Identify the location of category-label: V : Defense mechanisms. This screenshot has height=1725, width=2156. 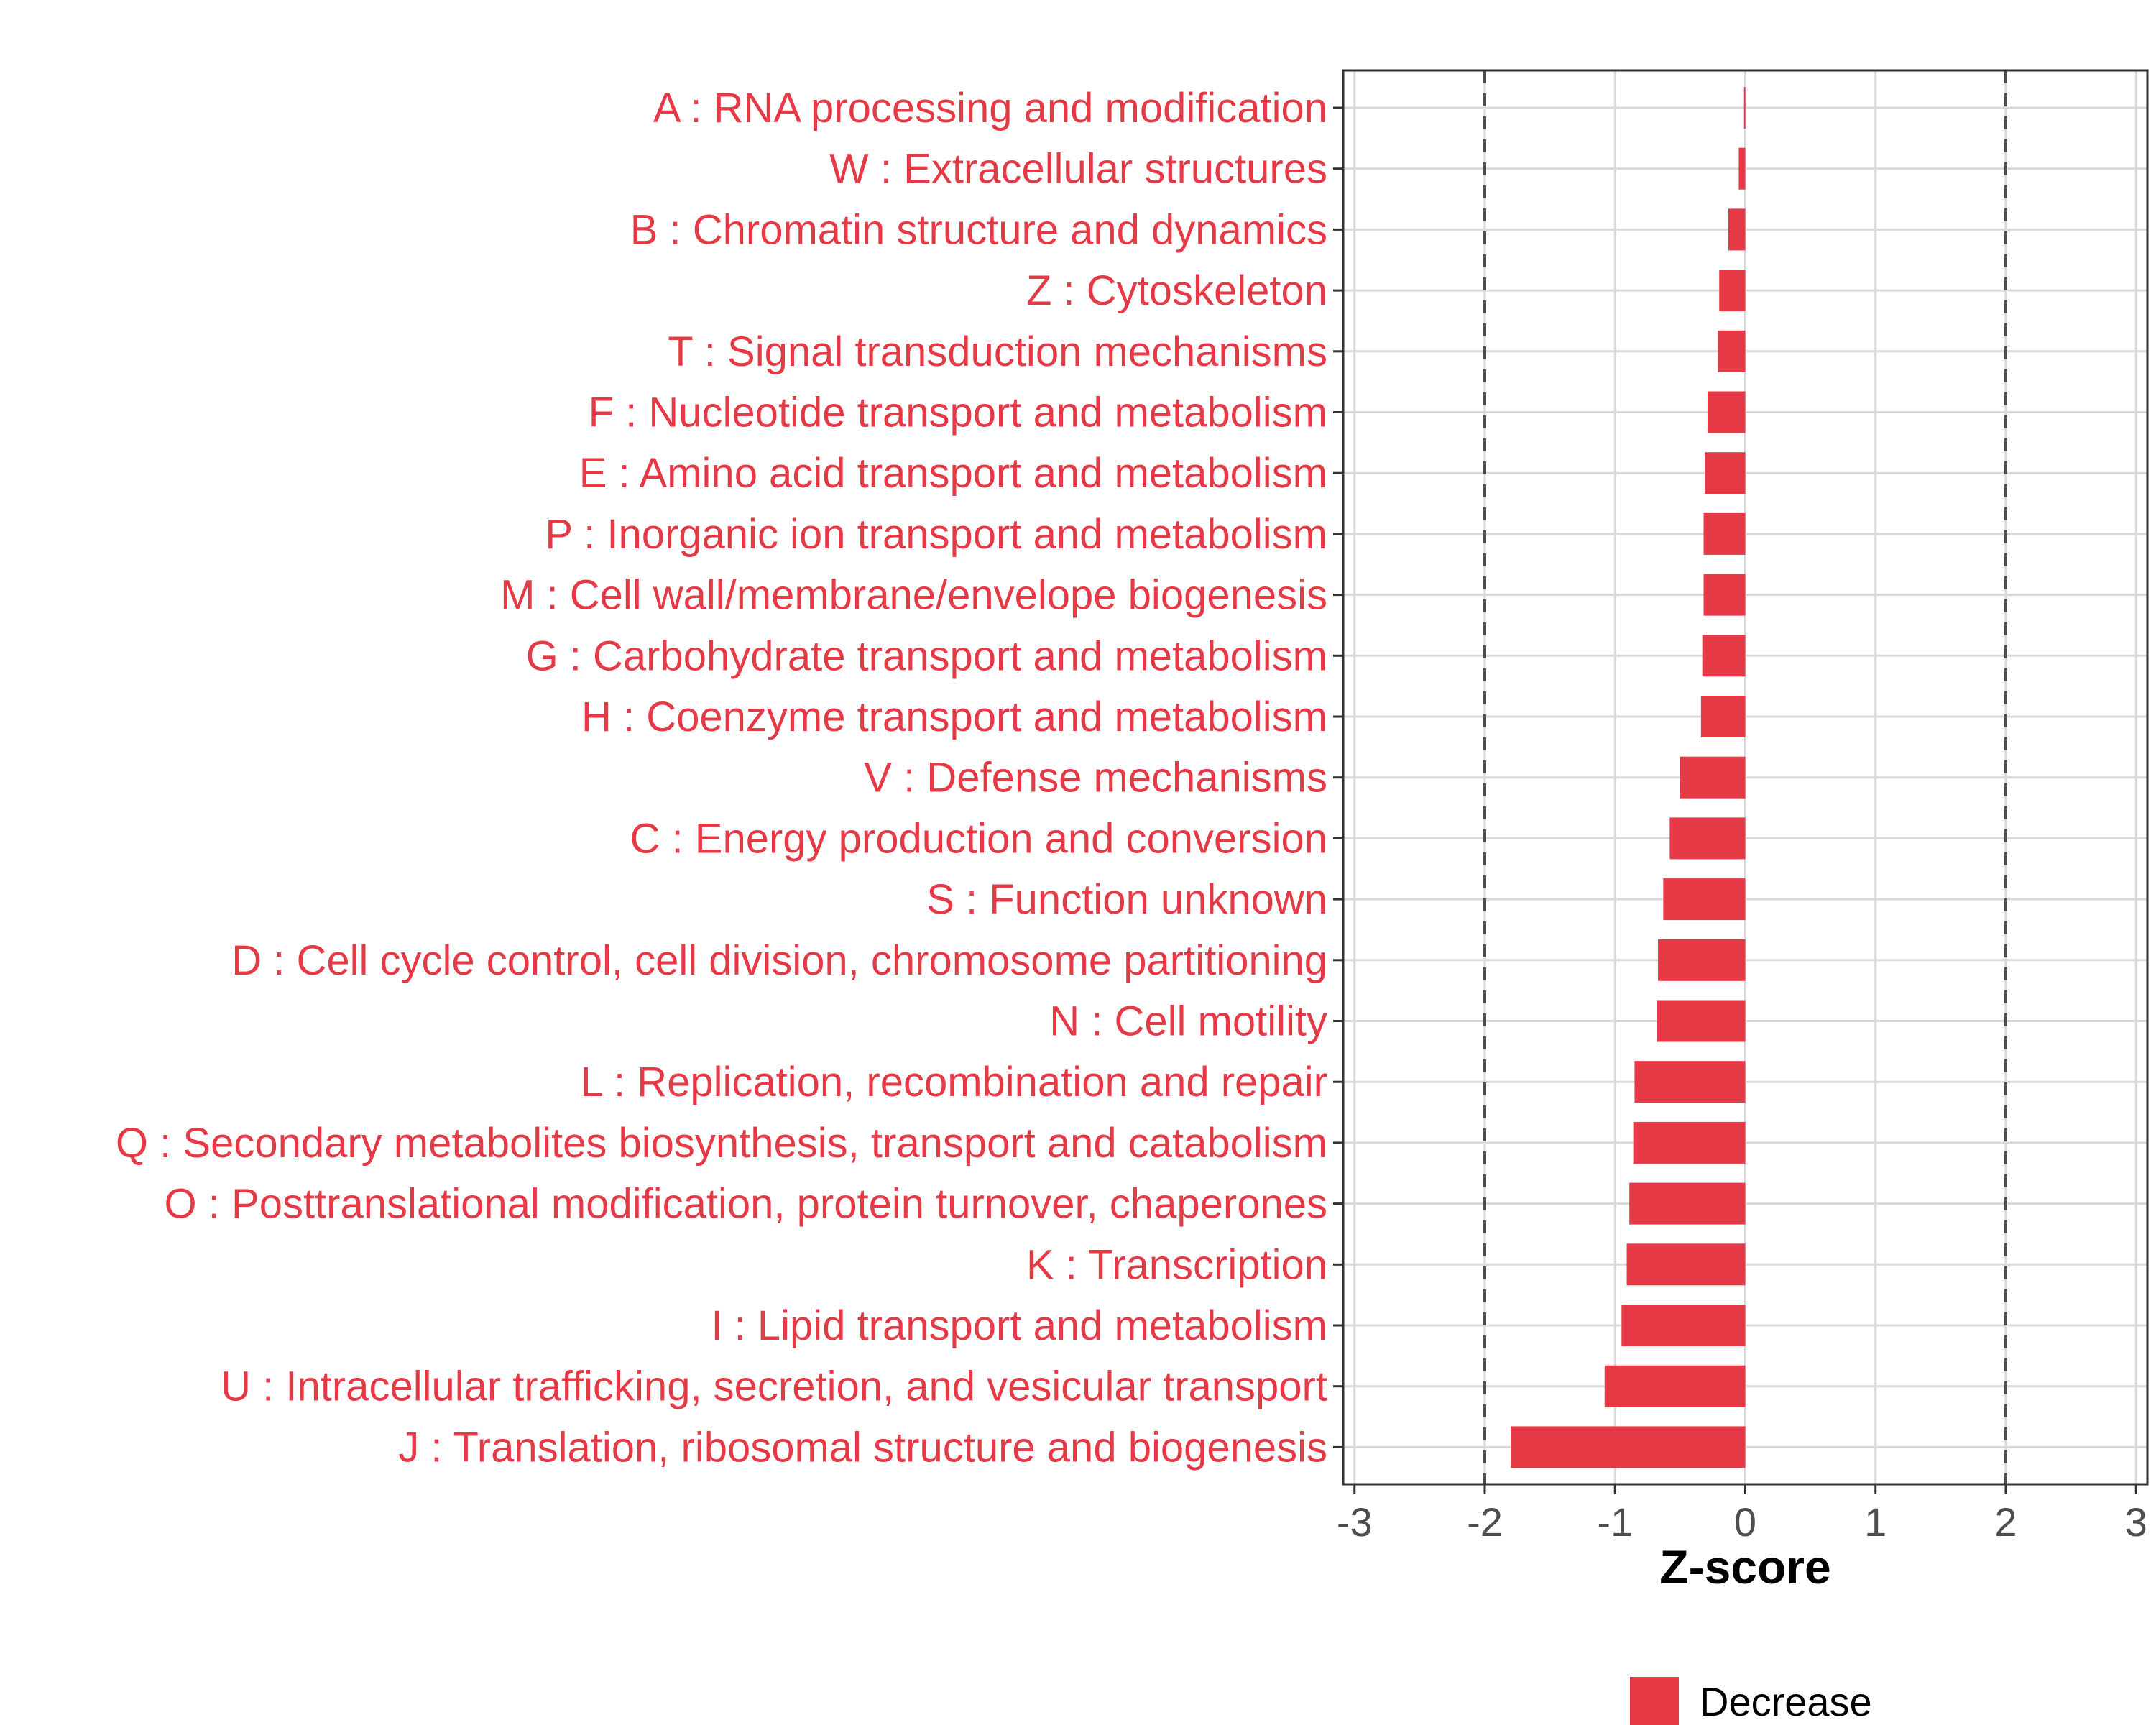
(1096, 778).